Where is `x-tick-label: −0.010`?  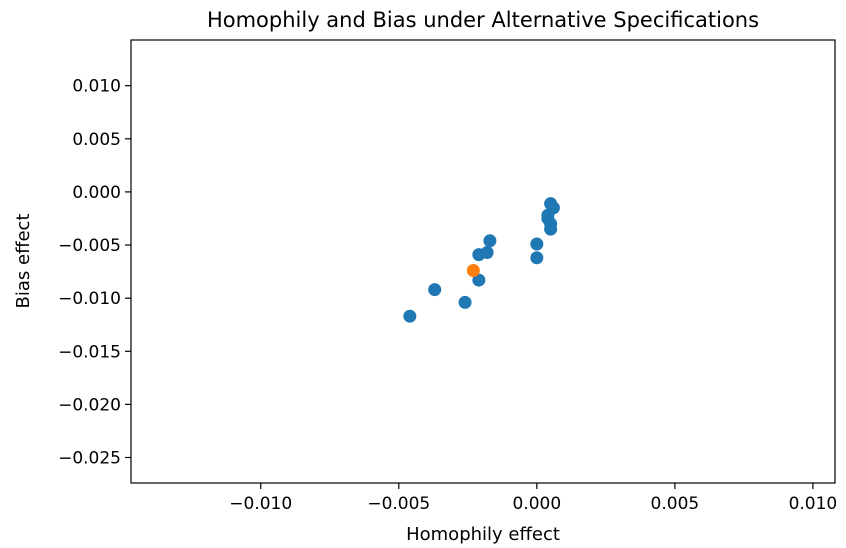
x-tick-label: −0.010 is located at coordinates (260, 504).